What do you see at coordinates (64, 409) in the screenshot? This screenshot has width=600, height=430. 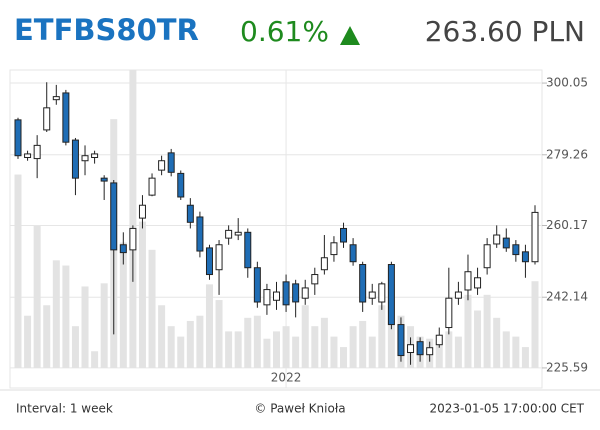 I see `interval: Interval: 1 week` at bounding box center [64, 409].